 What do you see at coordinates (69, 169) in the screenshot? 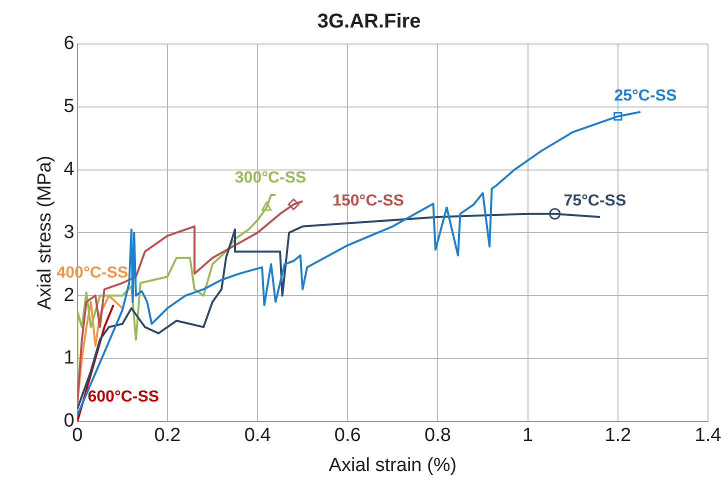
I see `y-tick-label: 4` at bounding box center [69, 169].